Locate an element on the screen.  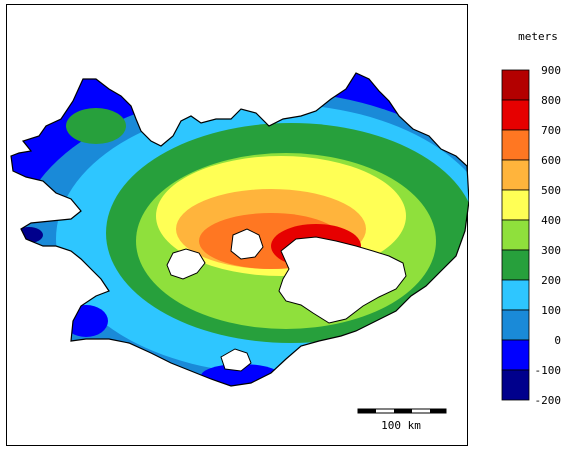
legend-tick-label: 900 is located at coordinates (551, 70).